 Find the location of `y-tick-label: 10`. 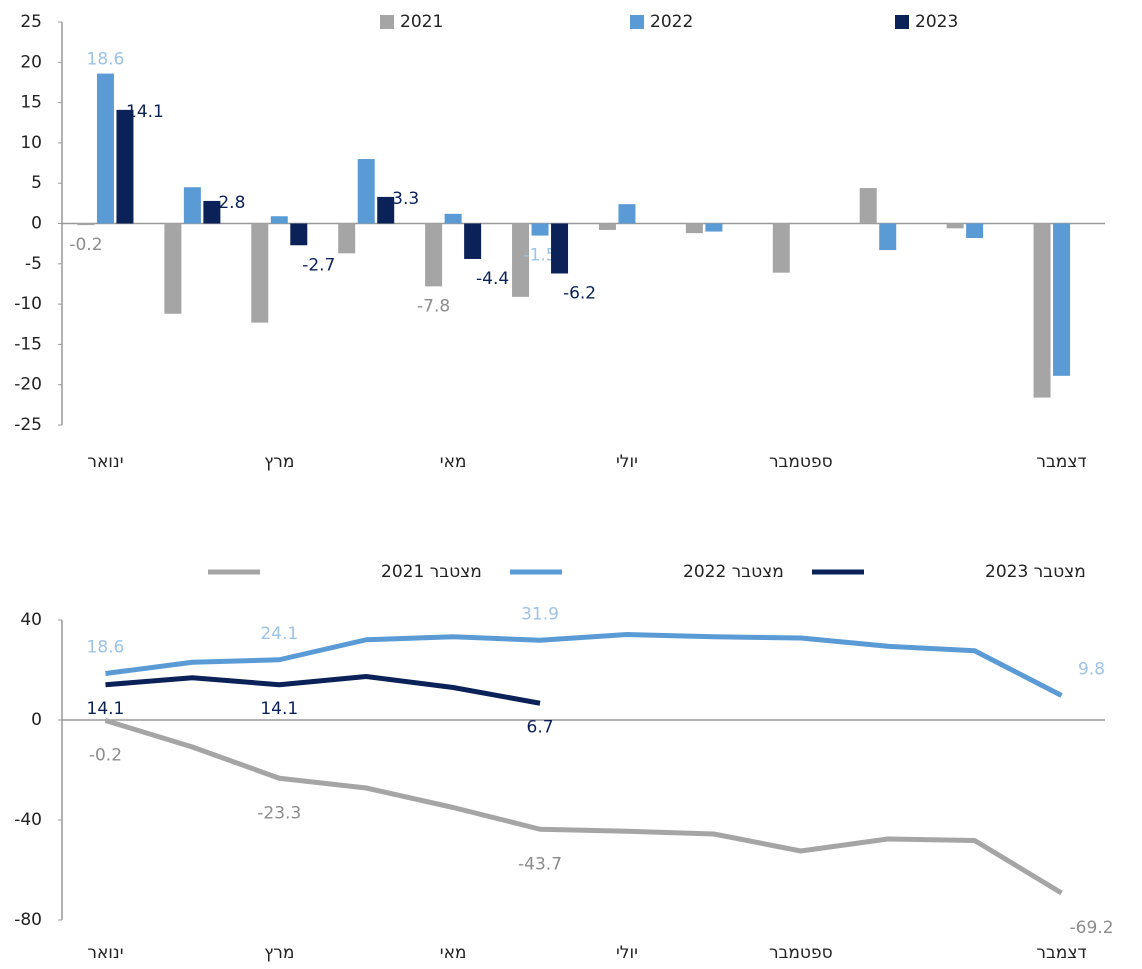

y-tick-label: 10 is located at coordinates (31, 143).